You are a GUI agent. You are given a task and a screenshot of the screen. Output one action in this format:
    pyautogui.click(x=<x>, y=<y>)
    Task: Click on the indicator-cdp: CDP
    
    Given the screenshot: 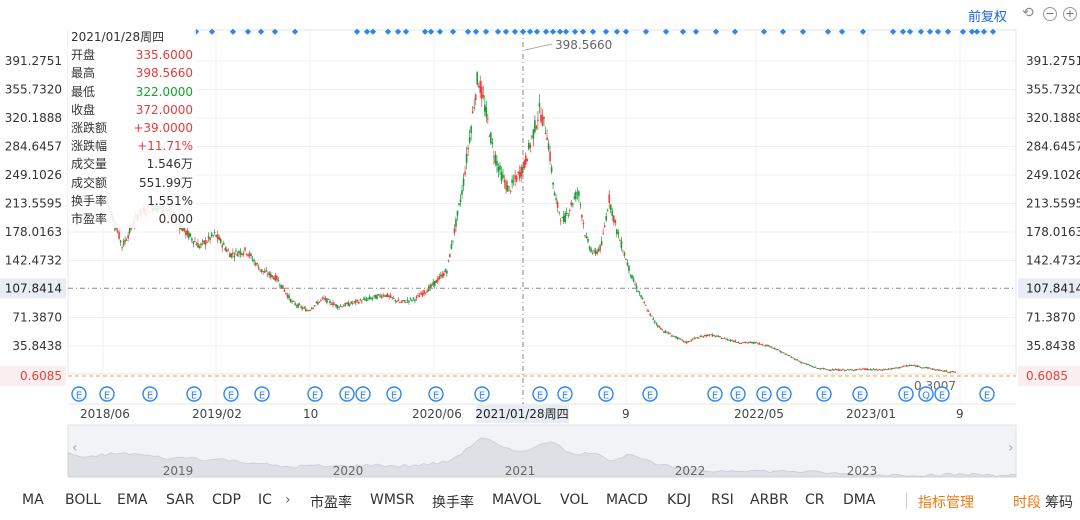 What is the action you would take?
    pyautogui.click(x=226, y=500)
    